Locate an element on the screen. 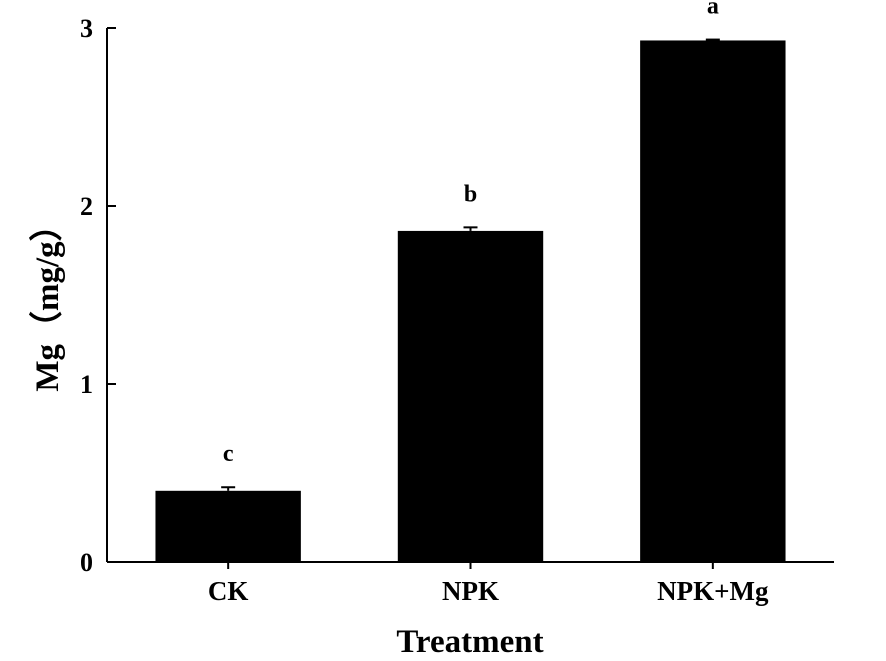  bar-npk-mg is located at coordinates (713, 301).